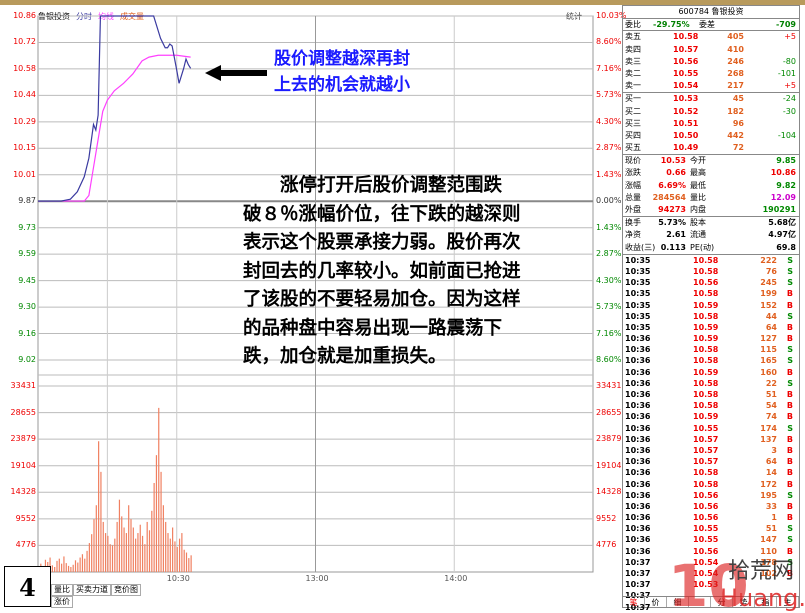  I want to click on tab-auction-chart: 竞价图, so click(126, 590).